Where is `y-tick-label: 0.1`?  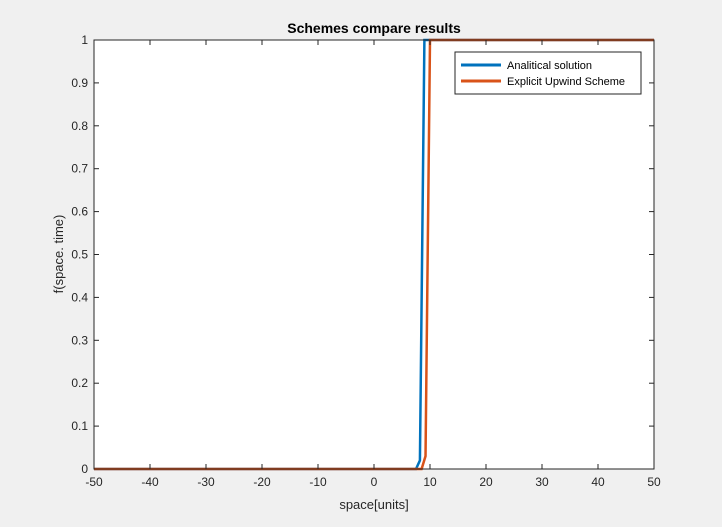
y-tick-label: 0.1 is located at coordinates (79, 426).